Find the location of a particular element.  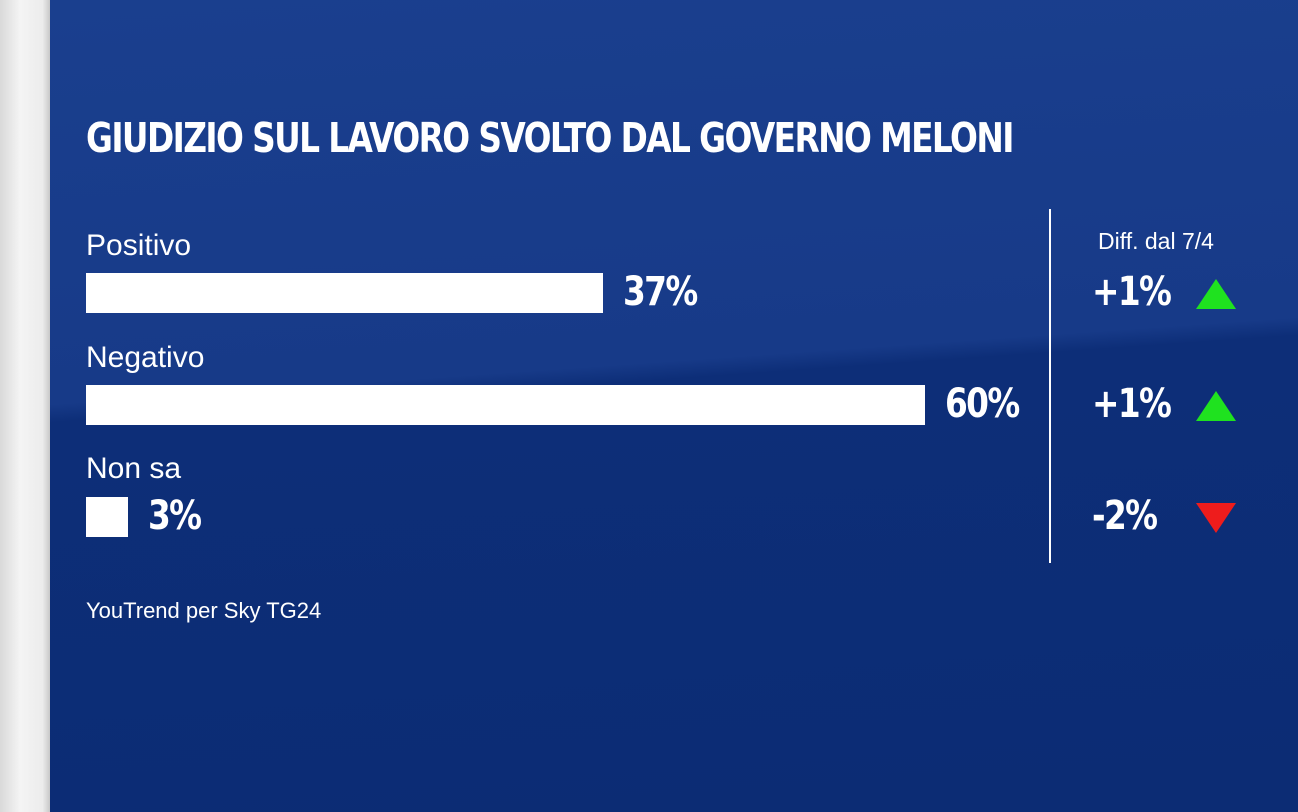

category-label: Negativo is located at coordinates (145, 357).